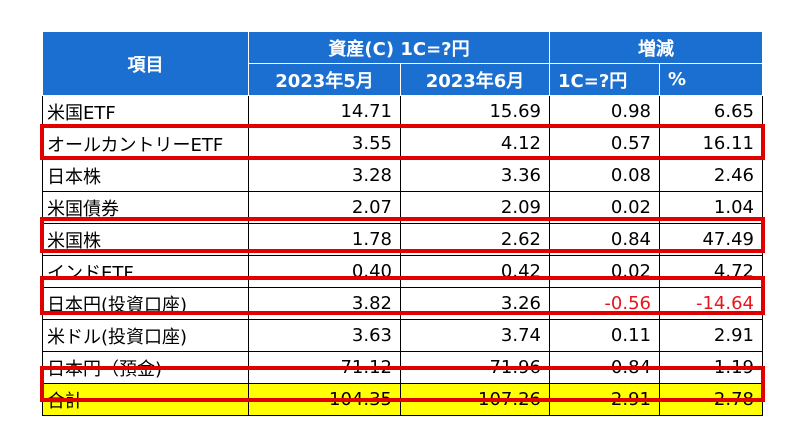 The image size is (801, 427). I want to click on cell-name: 米ドル(投資口座), so click(145, 335).